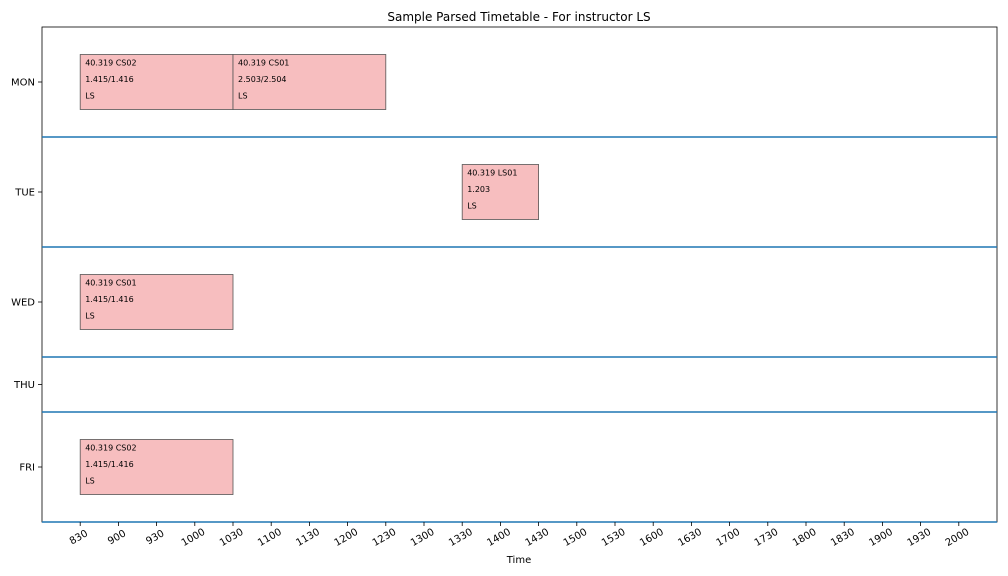  I want to click on x-tick-label-900: 900, so click(117, 537).